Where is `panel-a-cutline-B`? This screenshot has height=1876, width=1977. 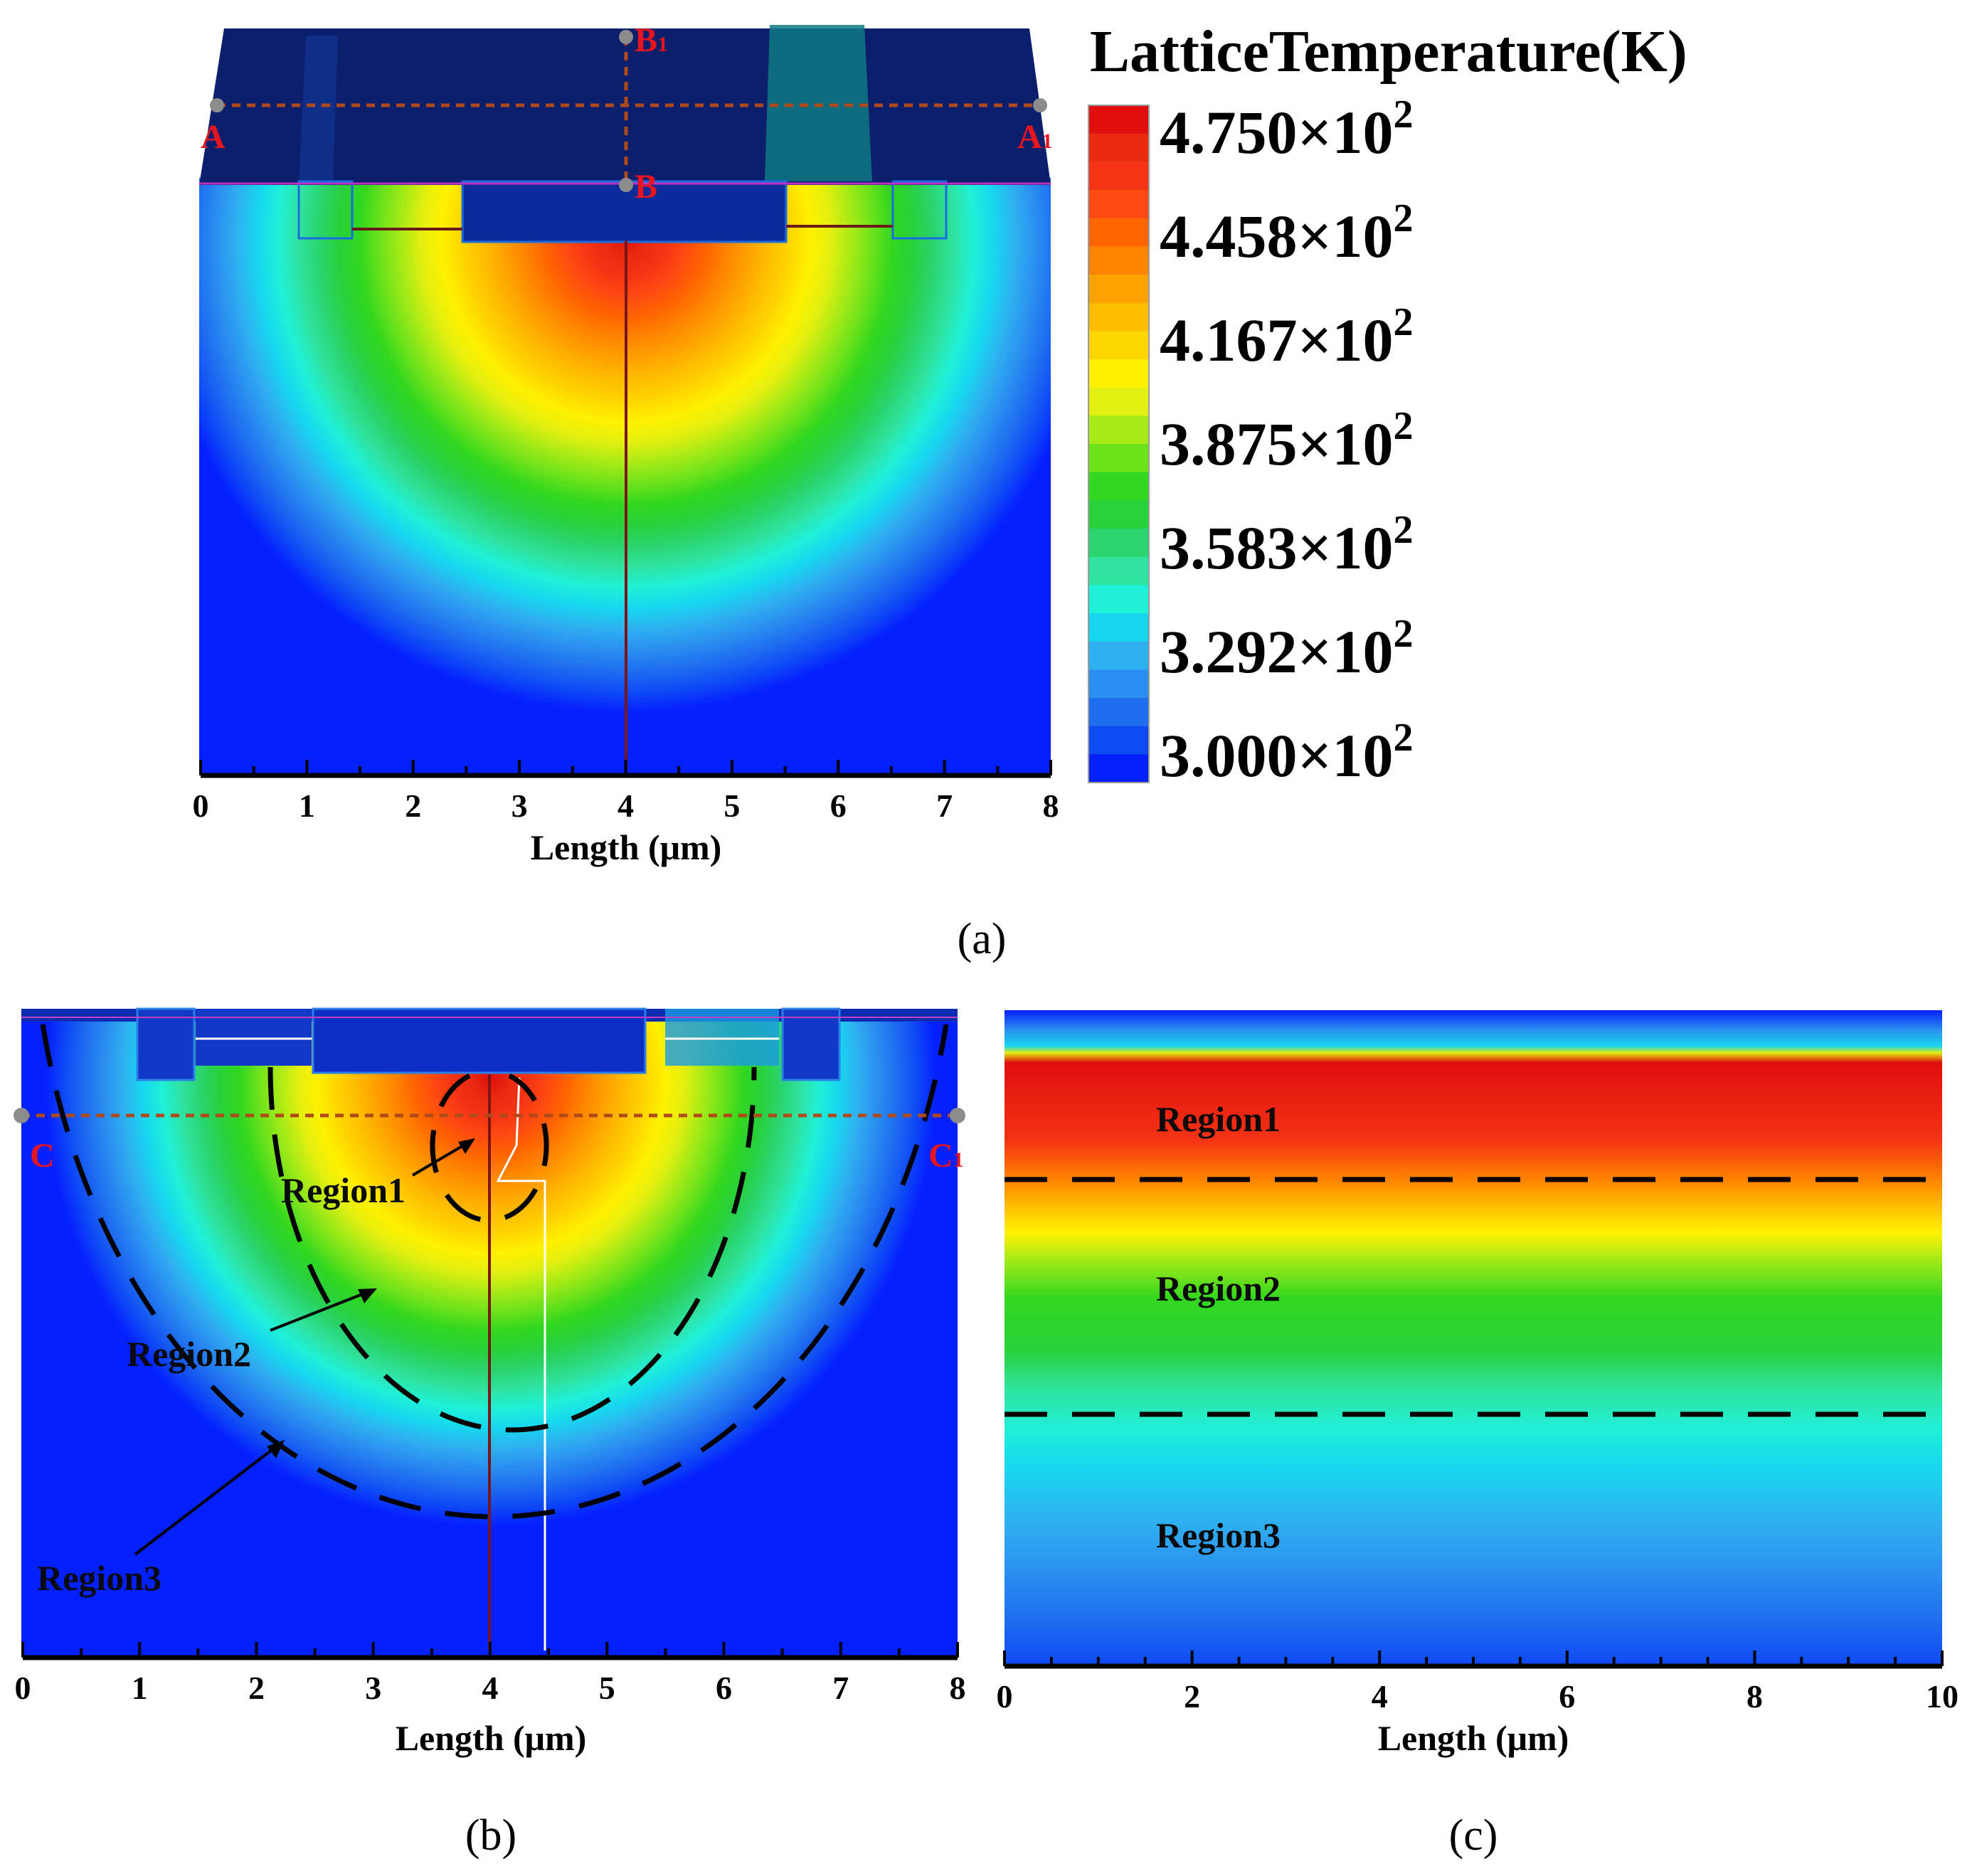 panel-a-cutline-B is located at coordinates (626, 111).